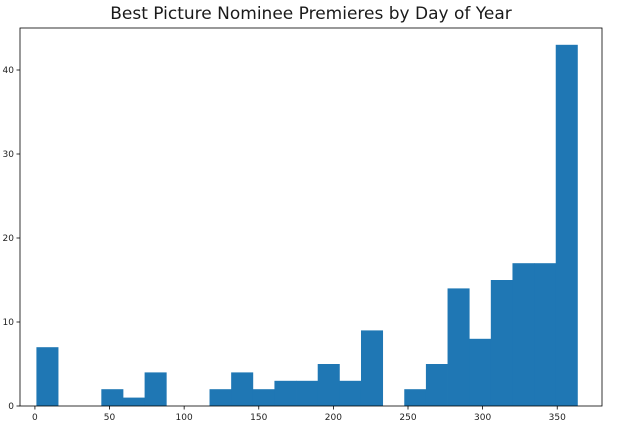 The height and width of the screenshot is (436, 625). I want to click on x-tick-label: 250, so click(407, 418).